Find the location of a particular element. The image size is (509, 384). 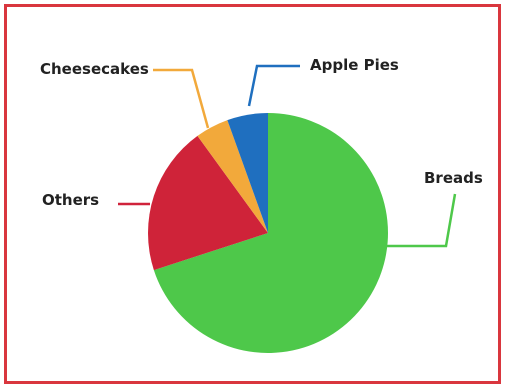

slice-label-cheesecakes: Cheesecakes is located at coordinates (94, 69).